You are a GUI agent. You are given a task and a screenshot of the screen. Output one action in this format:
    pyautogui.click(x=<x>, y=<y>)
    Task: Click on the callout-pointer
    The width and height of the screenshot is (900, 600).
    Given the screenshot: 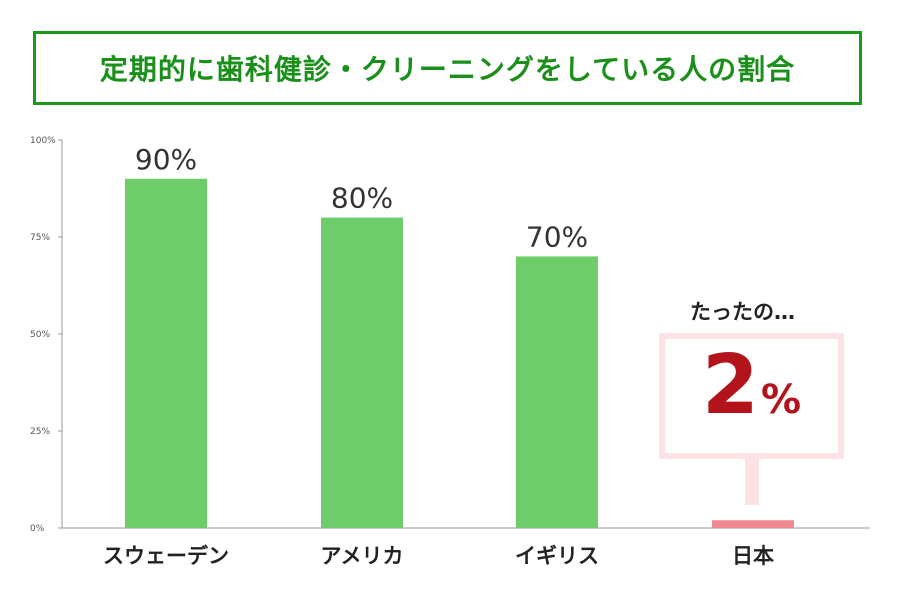 What is the action you would take?
    pyautogui.click(x=752, y=482)
    